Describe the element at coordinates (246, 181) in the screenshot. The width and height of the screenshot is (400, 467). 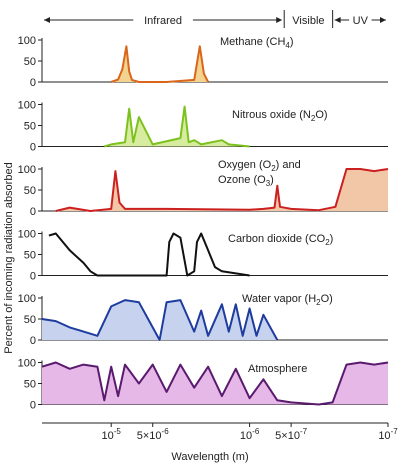
I see `panel-label-line2: Ozone (O3)` at that location.